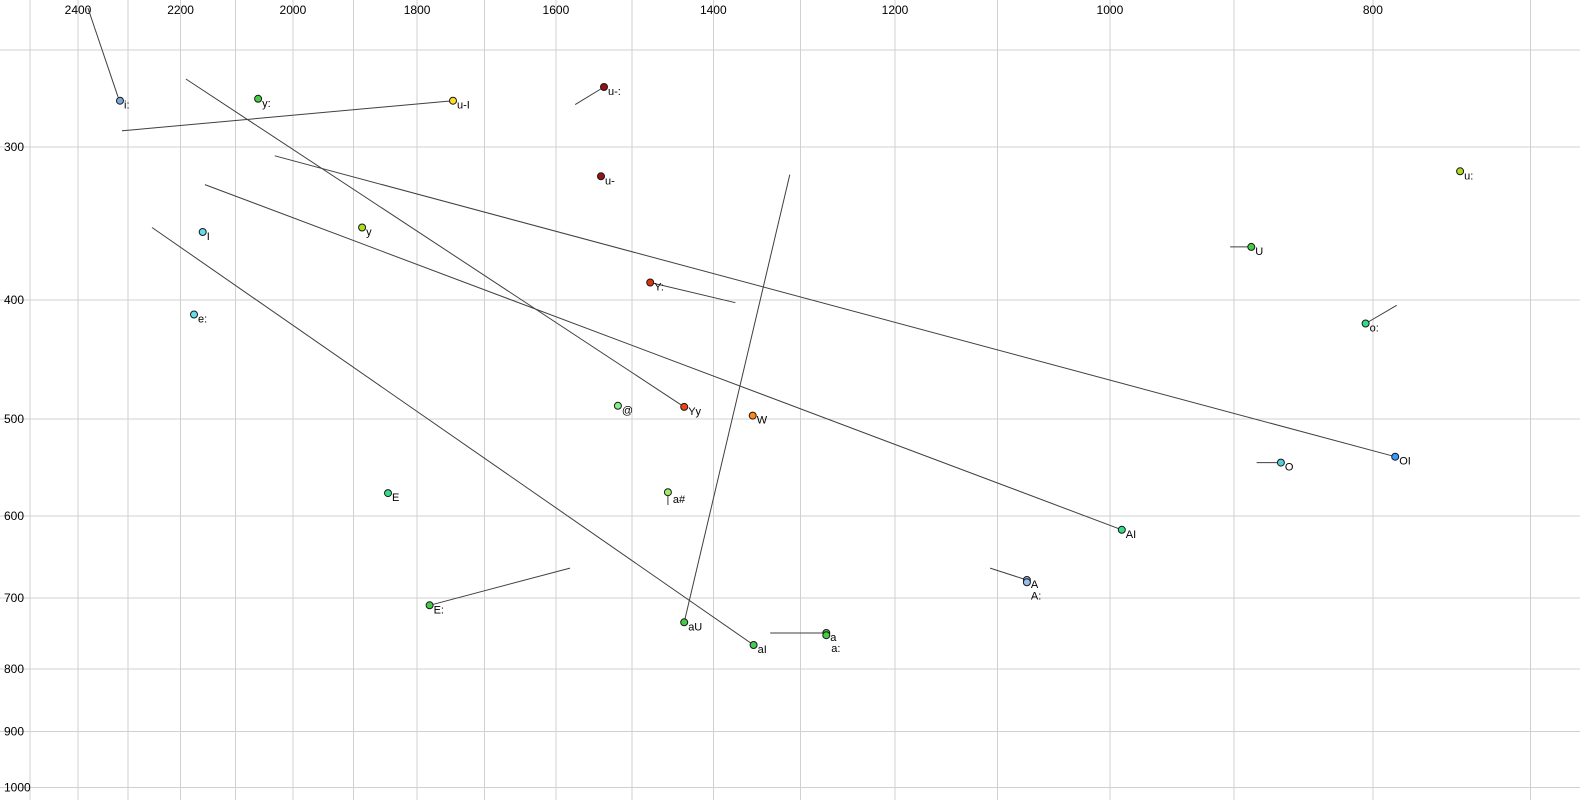  I want to click on y-axis-tick-label: 800, so click(14, 669).